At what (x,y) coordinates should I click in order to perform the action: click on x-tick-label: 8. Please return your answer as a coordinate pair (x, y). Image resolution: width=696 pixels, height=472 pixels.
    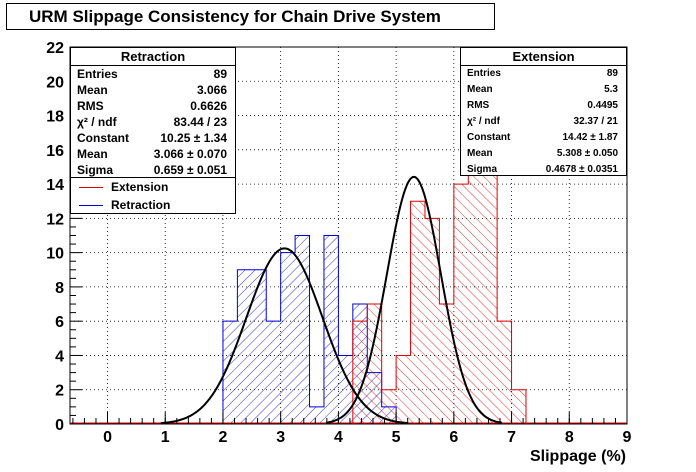
    Looking at the image, I should click on (569, 437).